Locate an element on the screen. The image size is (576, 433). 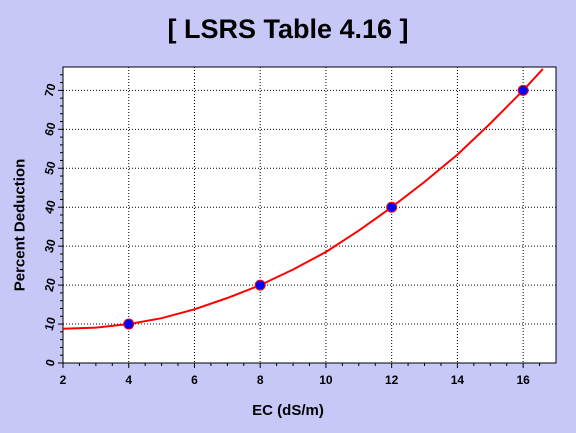
y-tick-label: 60 is located at coordinates (50, 129).